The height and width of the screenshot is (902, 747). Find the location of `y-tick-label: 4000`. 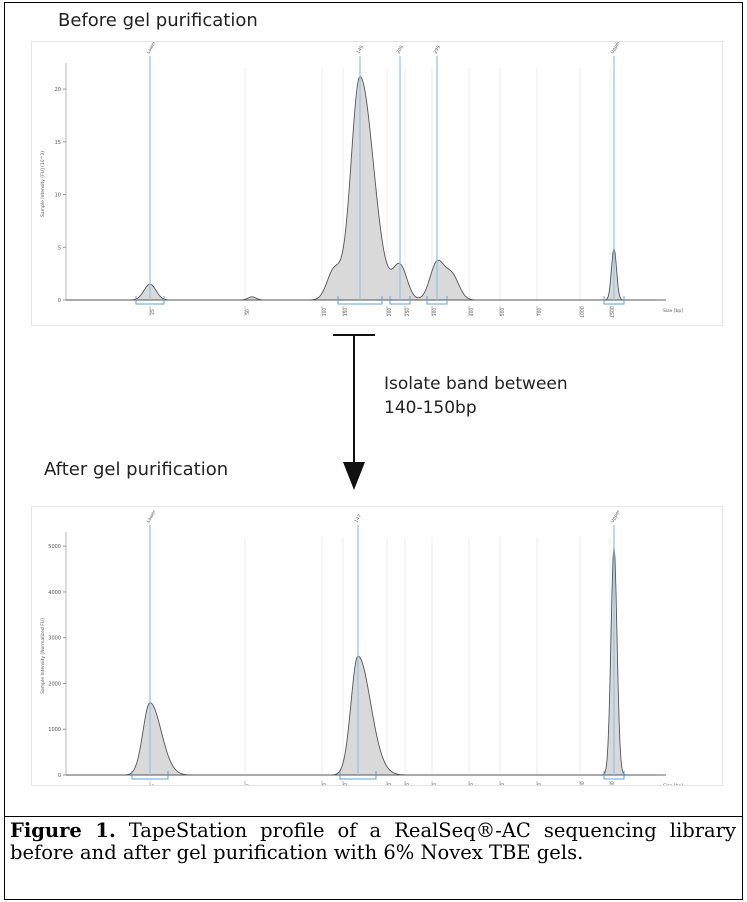

y-tick-label: 4000 is located at coordinates (54, 593).